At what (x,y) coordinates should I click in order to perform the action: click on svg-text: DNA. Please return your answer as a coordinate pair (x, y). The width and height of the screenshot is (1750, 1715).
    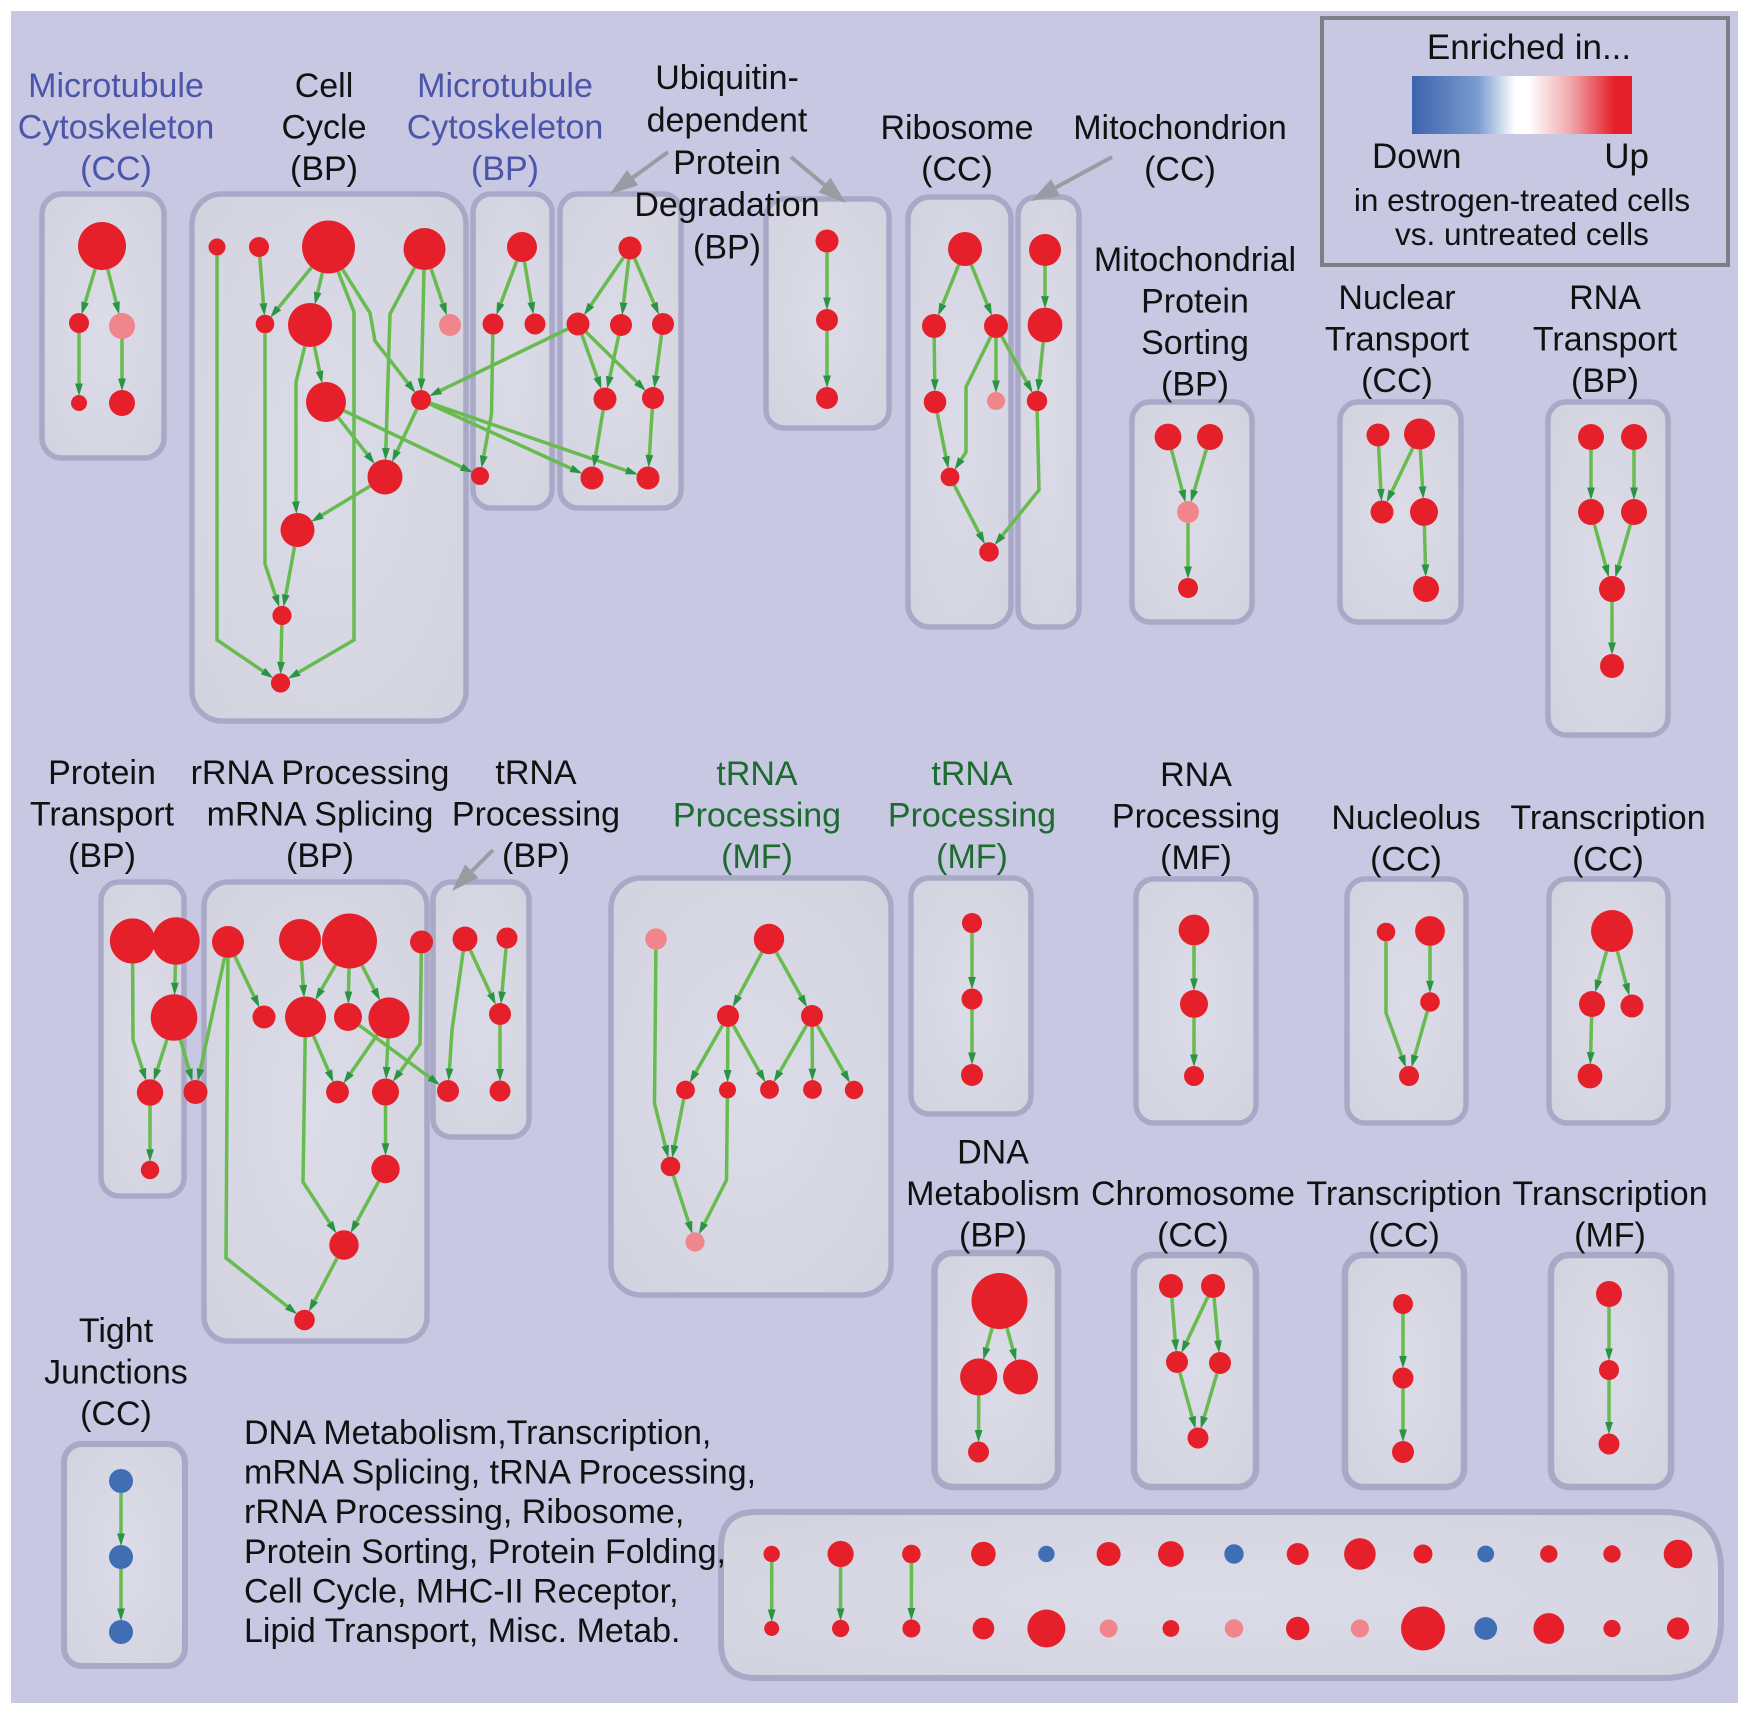
    Looking at the image, I should click on (993, 1153).